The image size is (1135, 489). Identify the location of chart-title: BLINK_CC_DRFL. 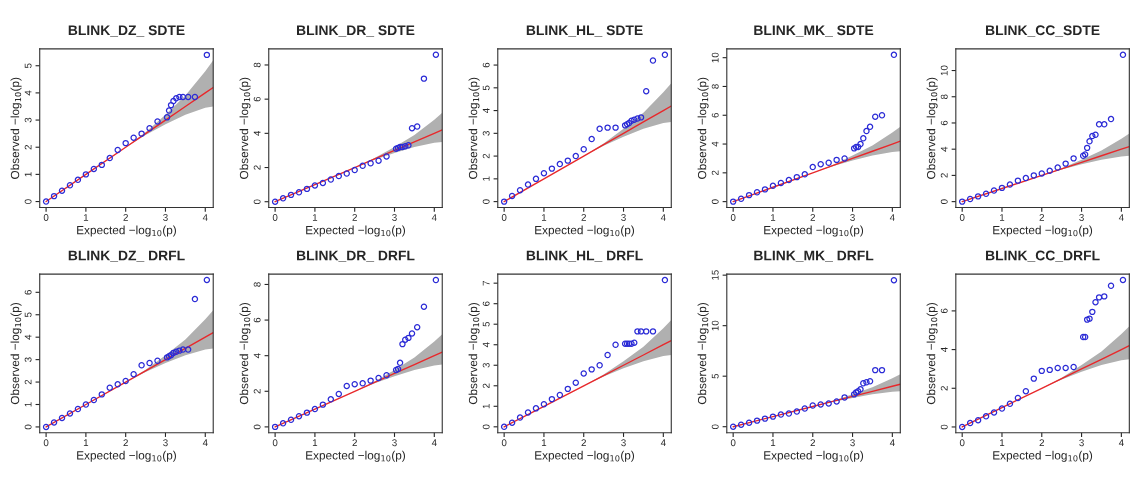
(1043, 256).